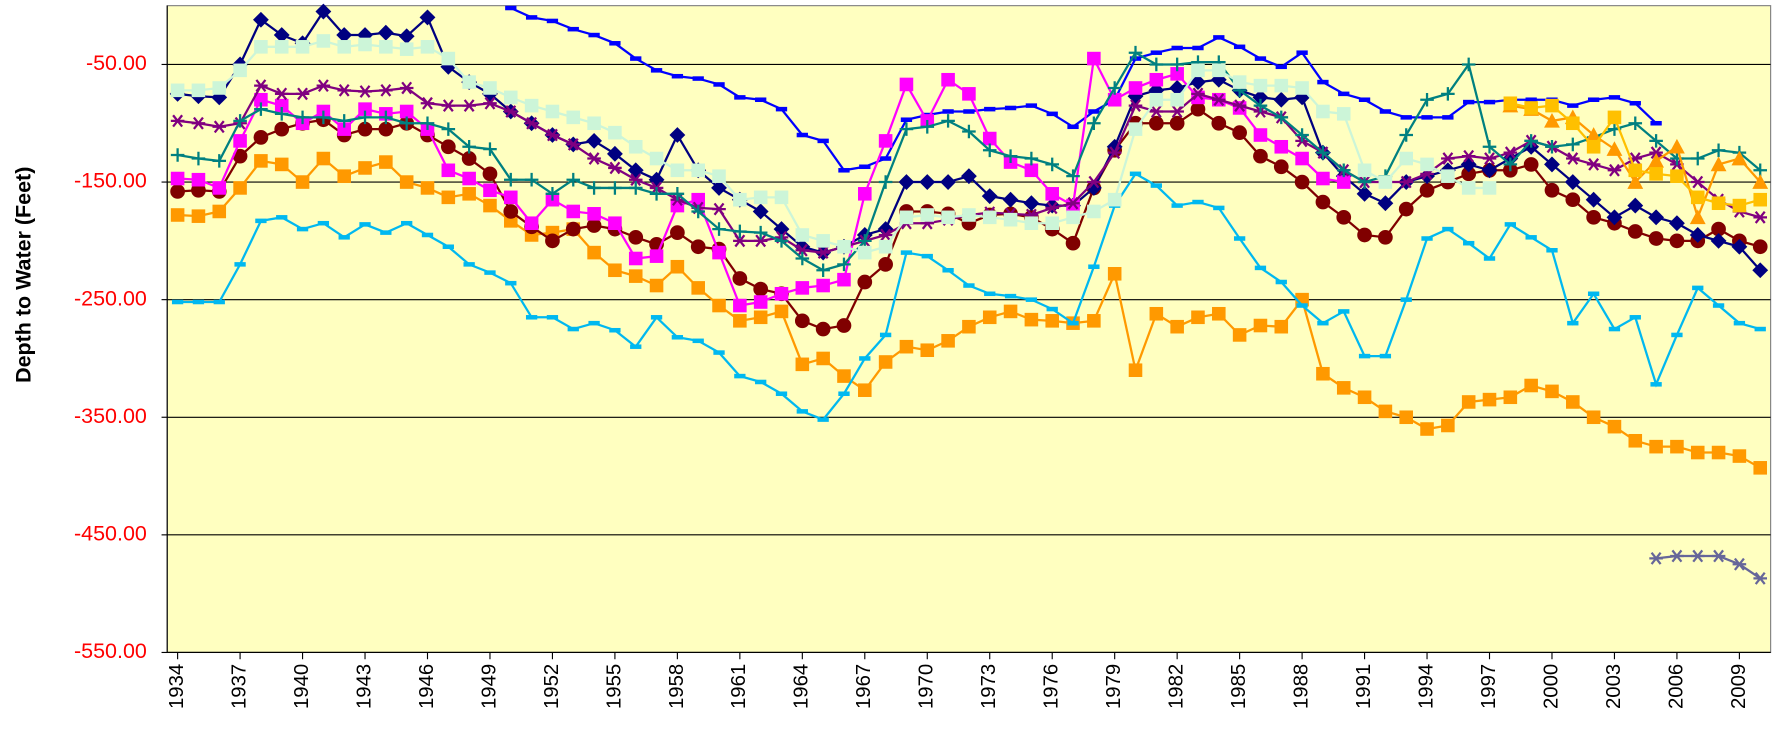 This screenshot has width=1775, height=735. Describe the element at coordinates (614, 686) in the screenshot. I see `x-tick-label: 1955` at that location.